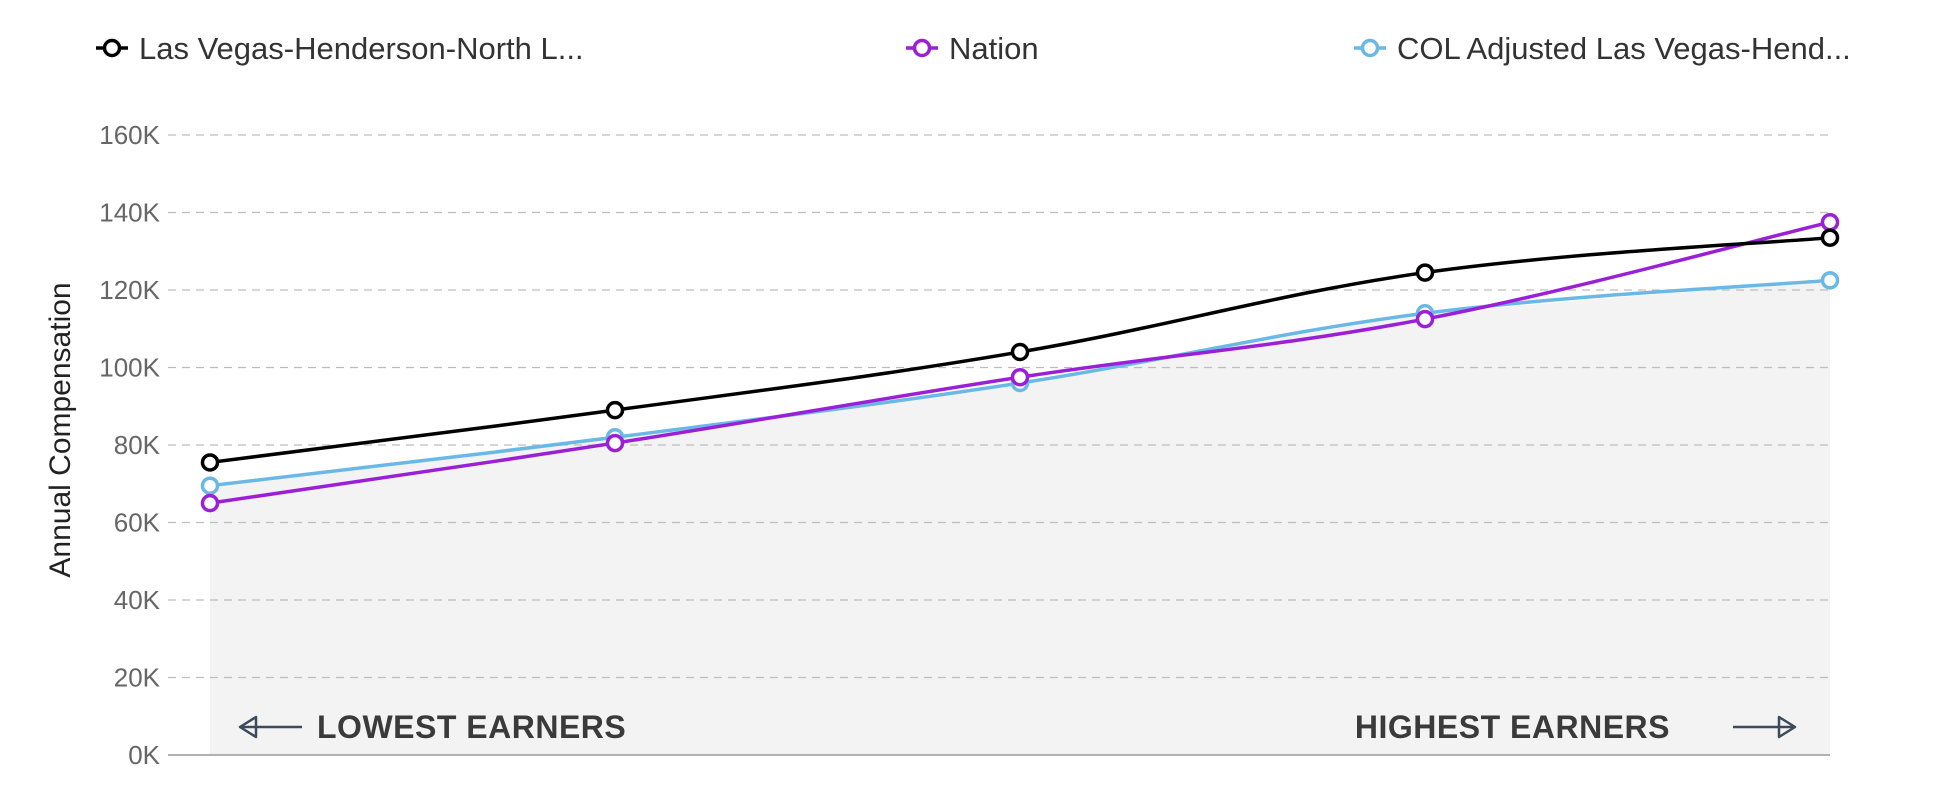  Describe the element at coordinates (129, 290) in the screenshot. I see `y-tick-label: 120K` at that location.